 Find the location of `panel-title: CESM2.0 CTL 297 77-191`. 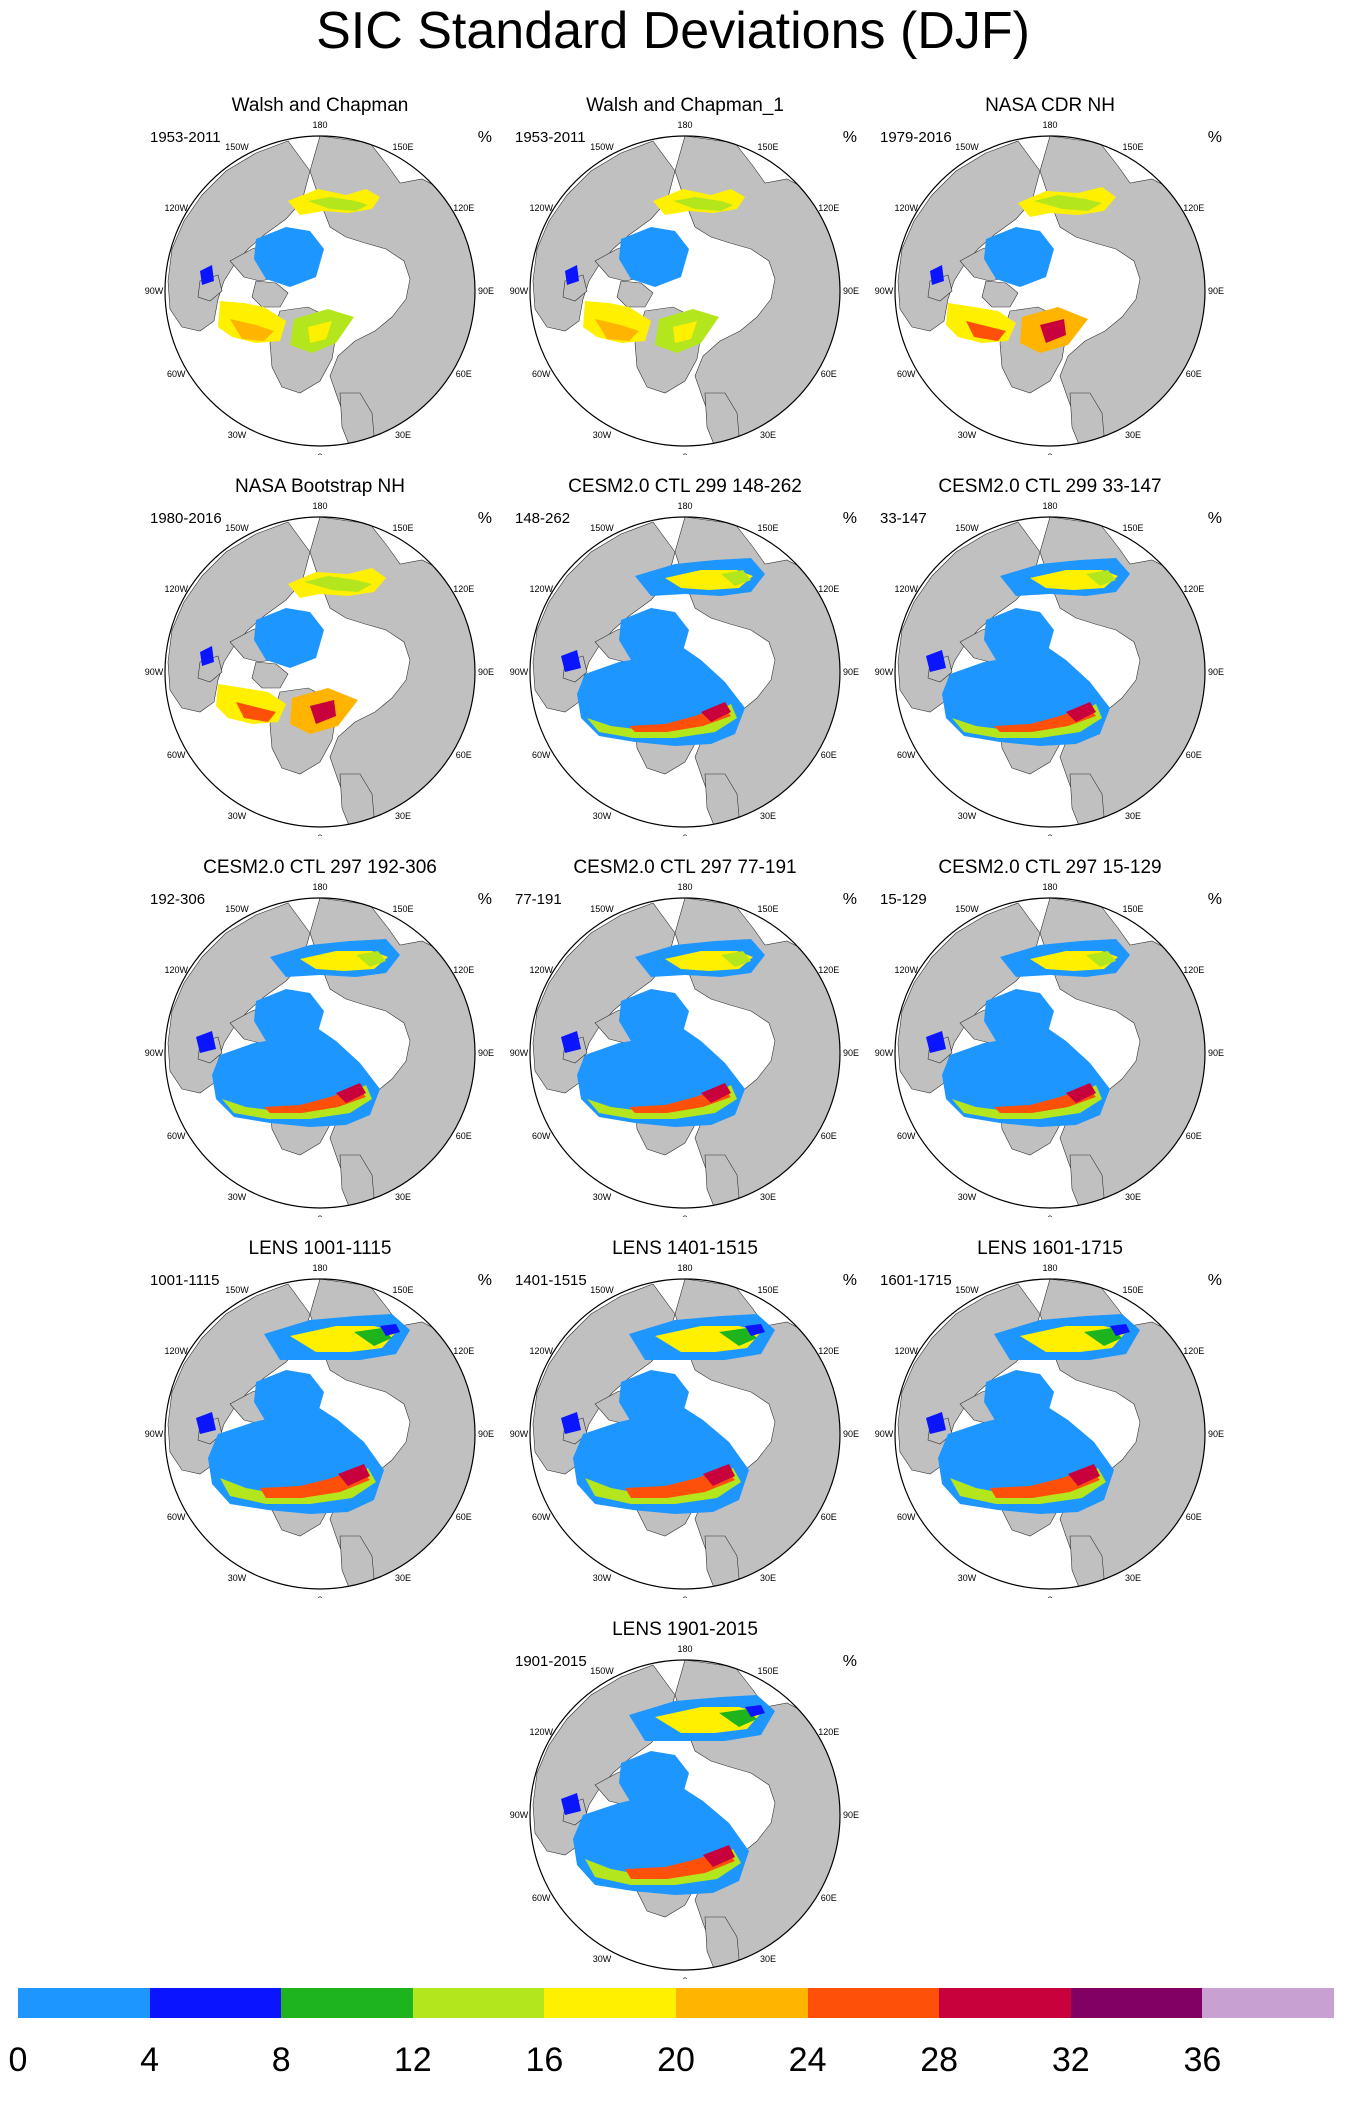

panel-title: CESM2.0 CTL 297 77-191 is located at coordinates (685, 867).